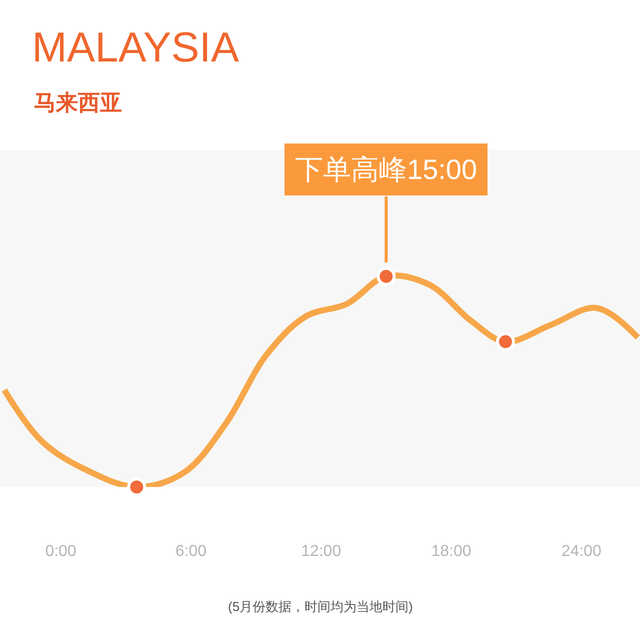  I want to click on annotation: 下单高峰15:00, so click(386, 169).